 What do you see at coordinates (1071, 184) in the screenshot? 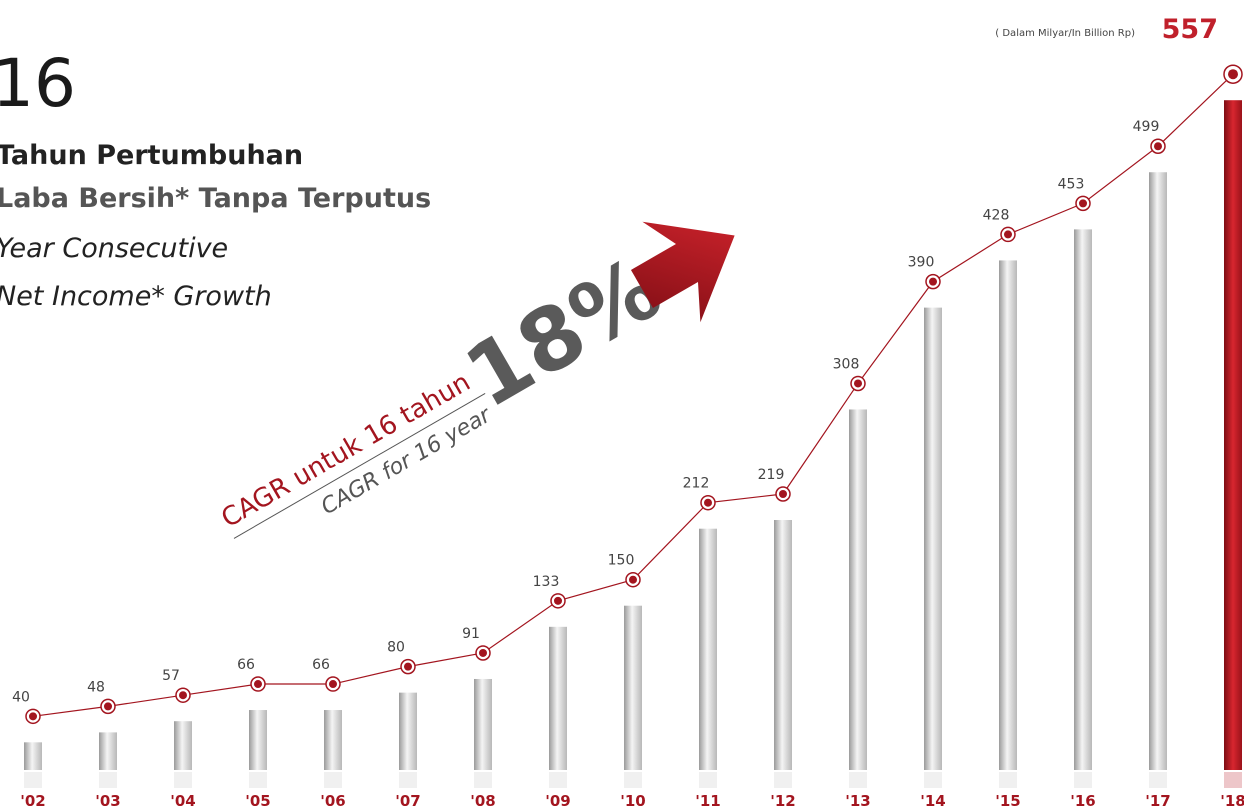
I see `value-label: 453` at bounding box center [1071, 184].